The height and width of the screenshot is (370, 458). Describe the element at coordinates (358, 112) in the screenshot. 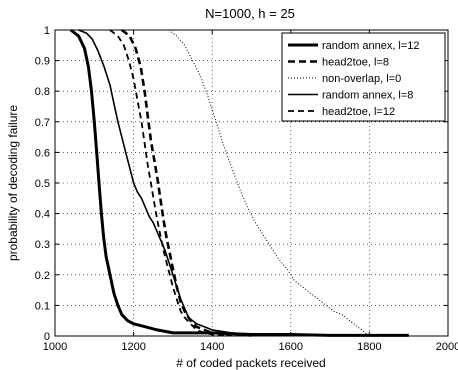

I see `legend-label-5: head2toe, l=12` at that location.